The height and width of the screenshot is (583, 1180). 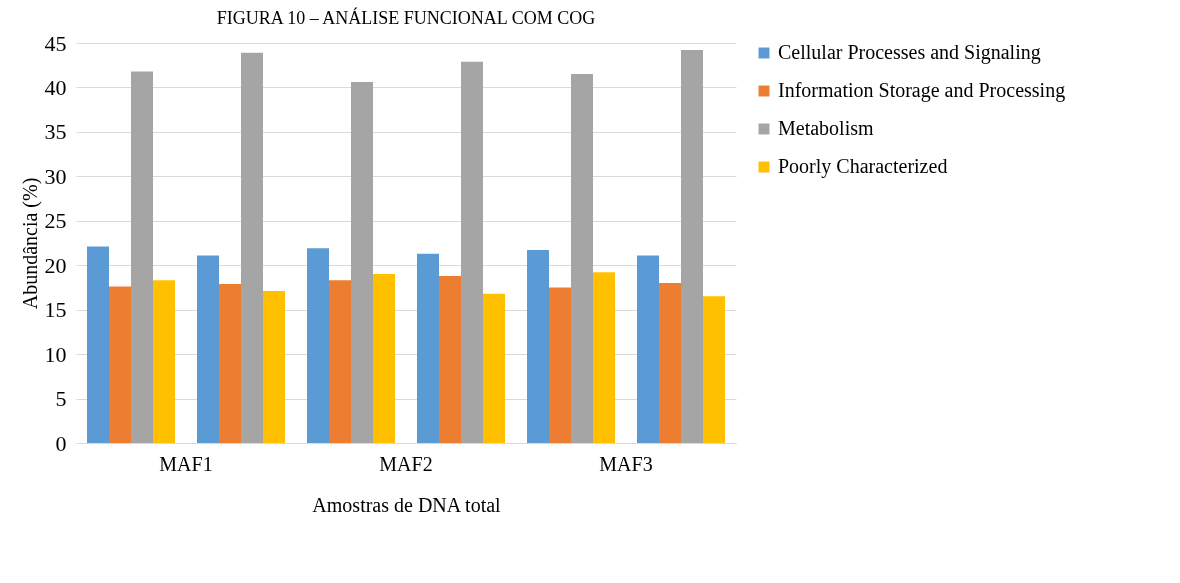 I want to click on y-tick-label: 0, so click(x=61, y=443).